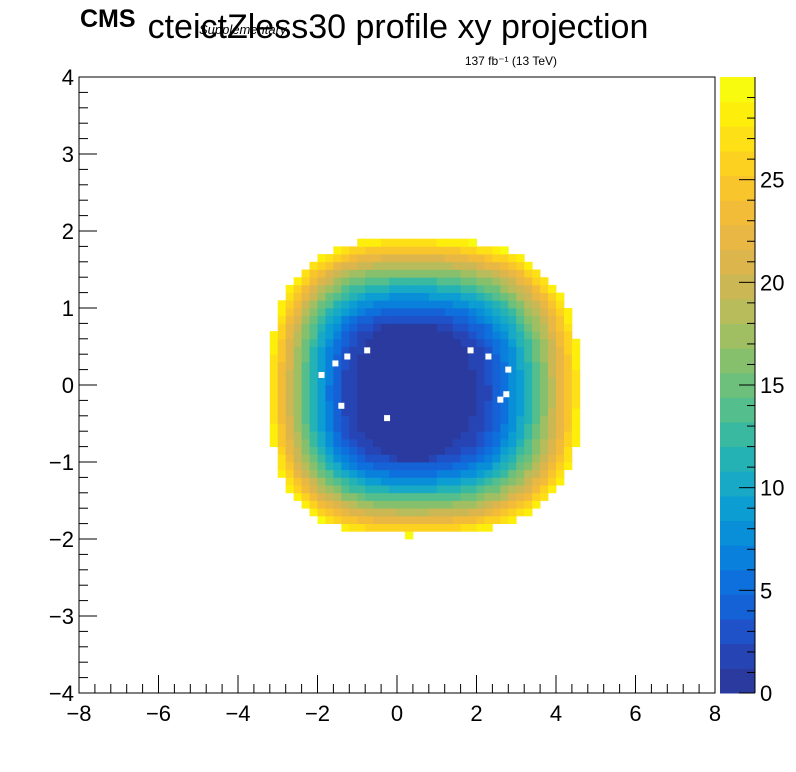 The width and height of the screenshot is (796, 772). Describe the element at coordinates (108, 19) in the screenshot. I see `cms-label: CMS` at that location.